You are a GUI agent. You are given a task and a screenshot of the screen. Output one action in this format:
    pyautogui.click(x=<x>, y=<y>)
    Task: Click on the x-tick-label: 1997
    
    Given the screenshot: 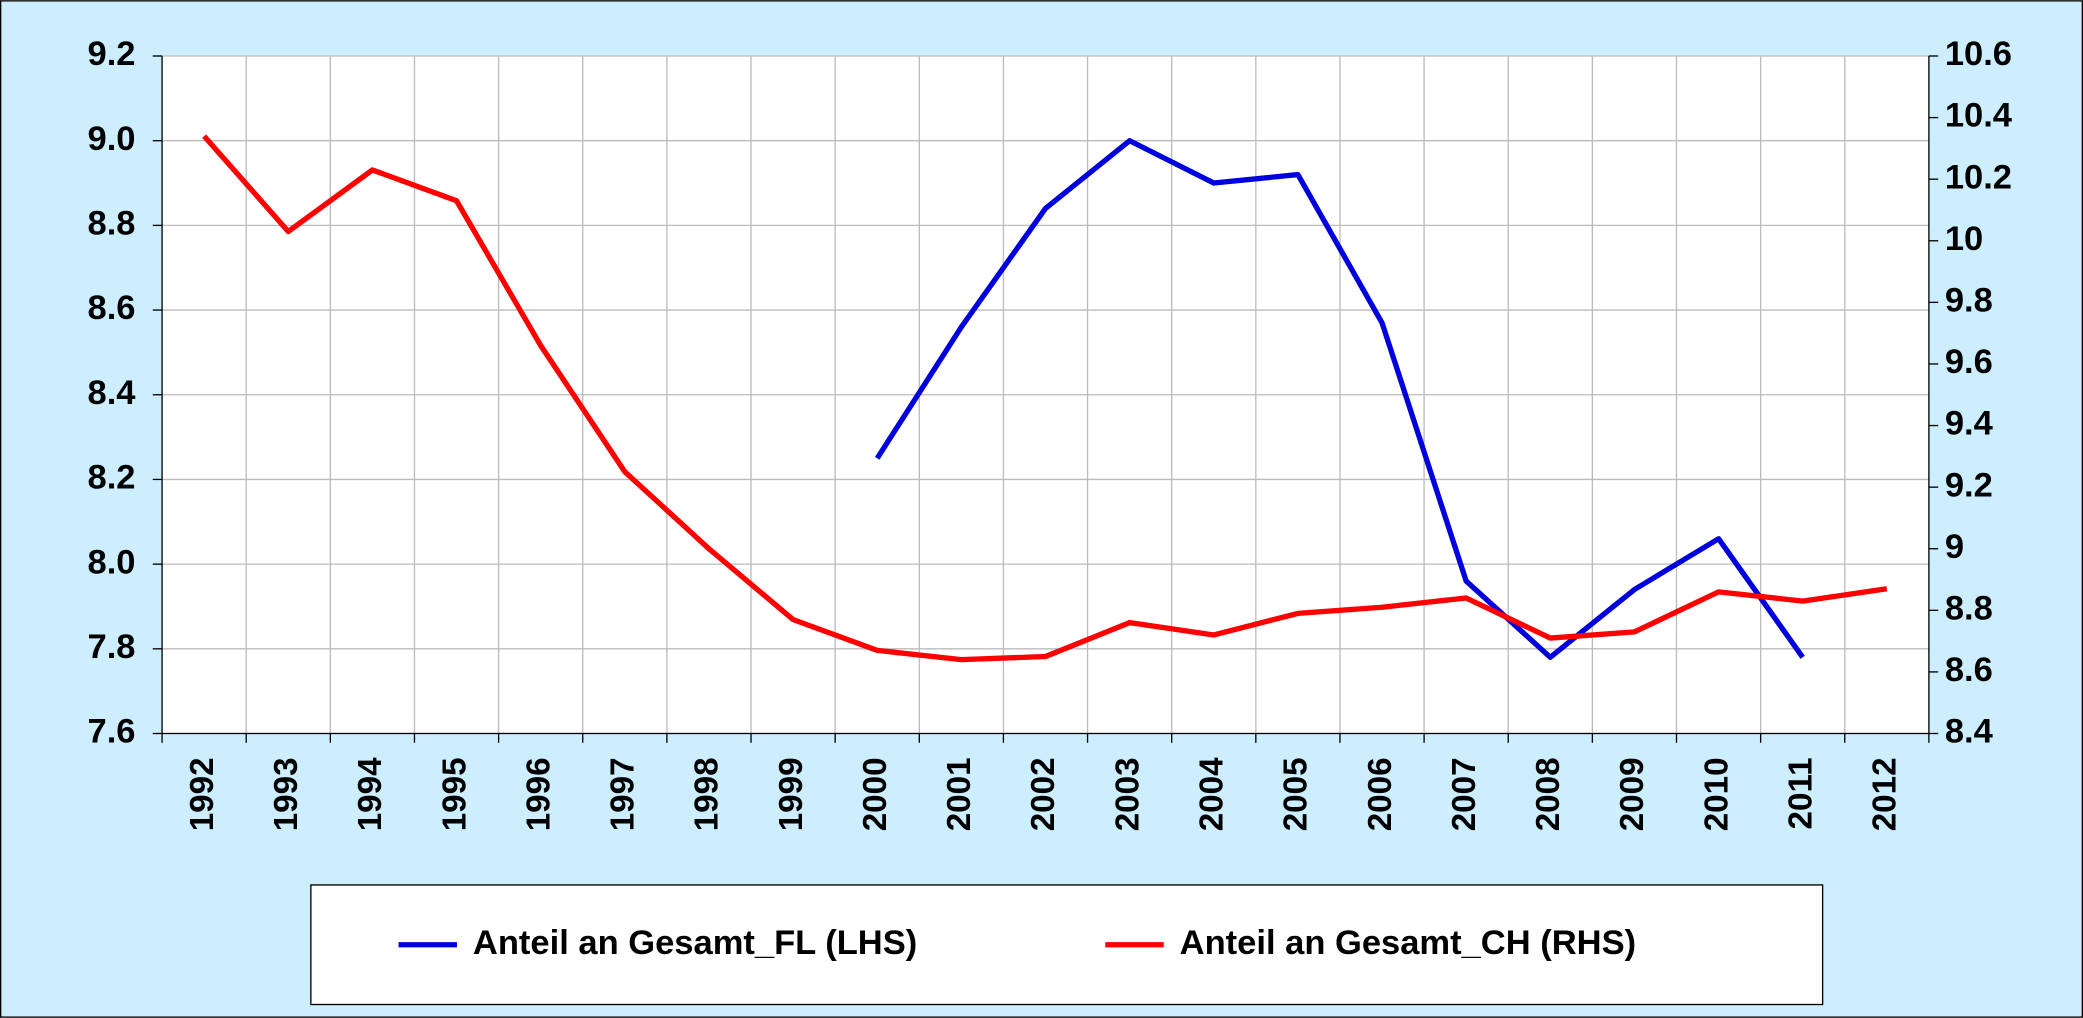 What is the action you would take?
    pyautogui.click(x=623, y=794)
    